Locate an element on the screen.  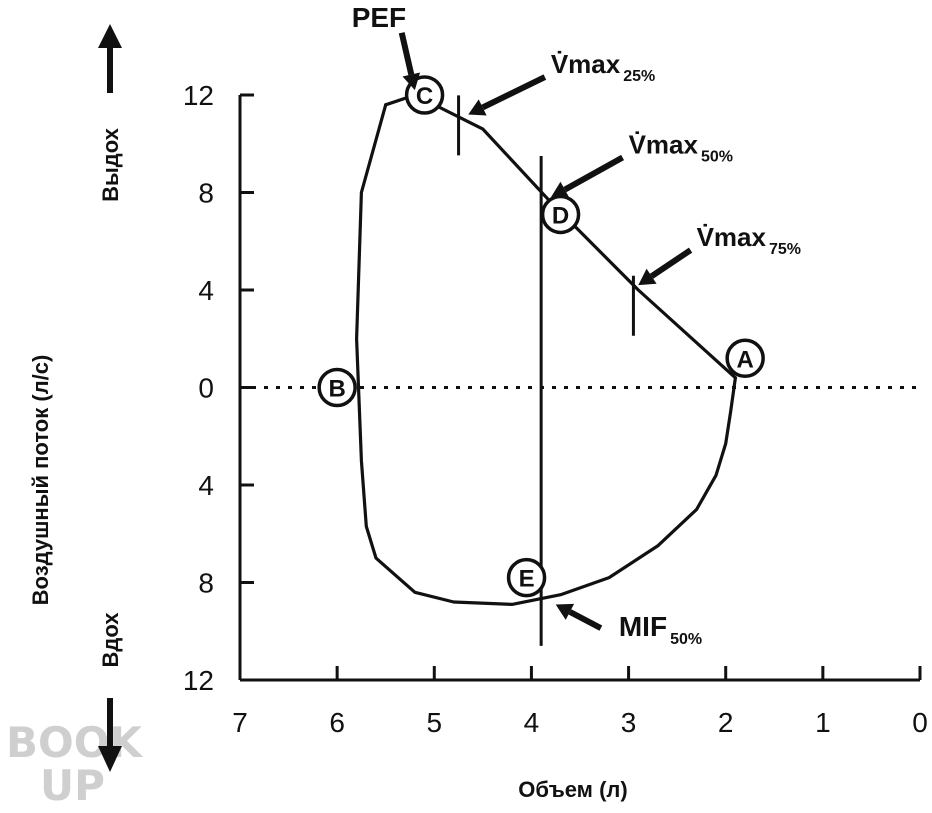
annotation-vmax-25: V̇max 25% is located at coordinates (561, 82).